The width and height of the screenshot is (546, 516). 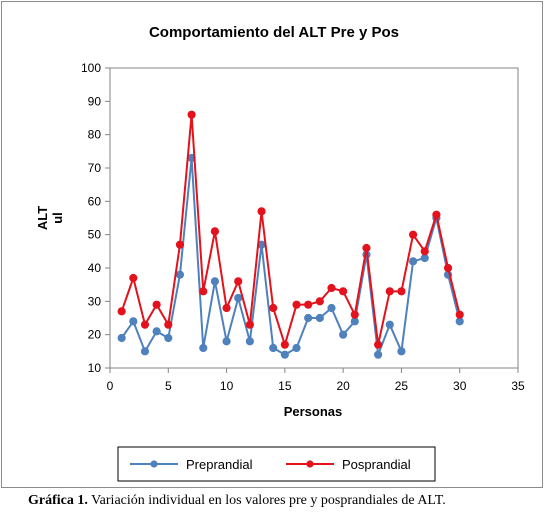 I want to click on y-tick-label: 40, so click(x=95, y=268).